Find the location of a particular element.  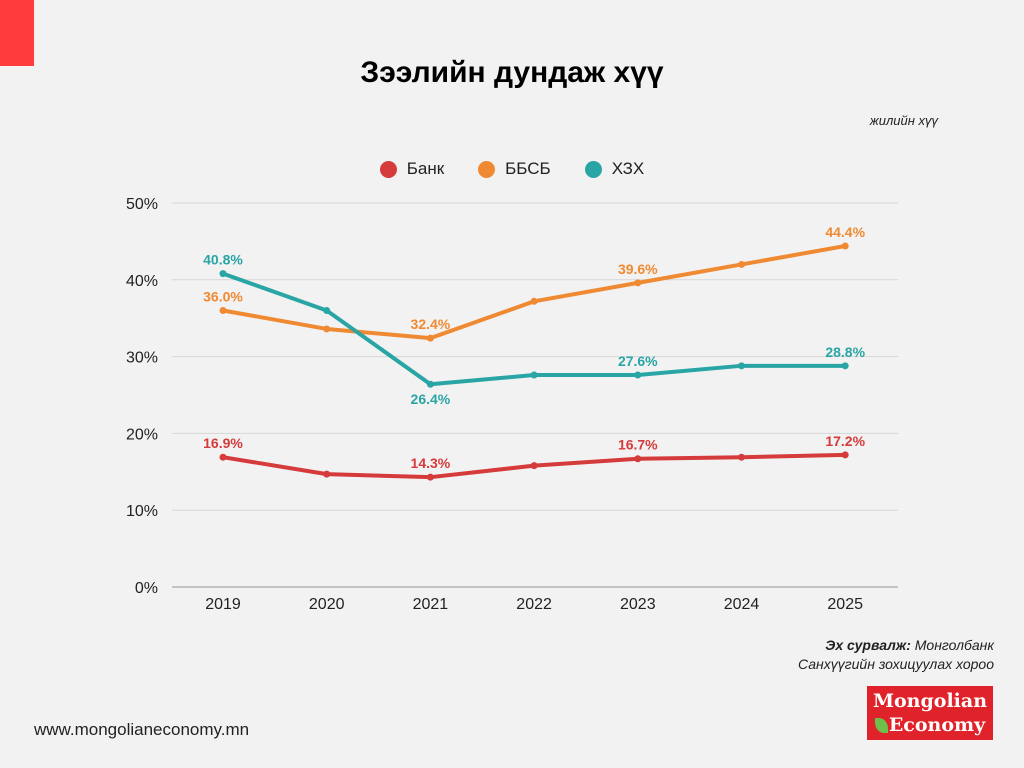

x-tick-label: 2023 is located at coordinates (638, 604).